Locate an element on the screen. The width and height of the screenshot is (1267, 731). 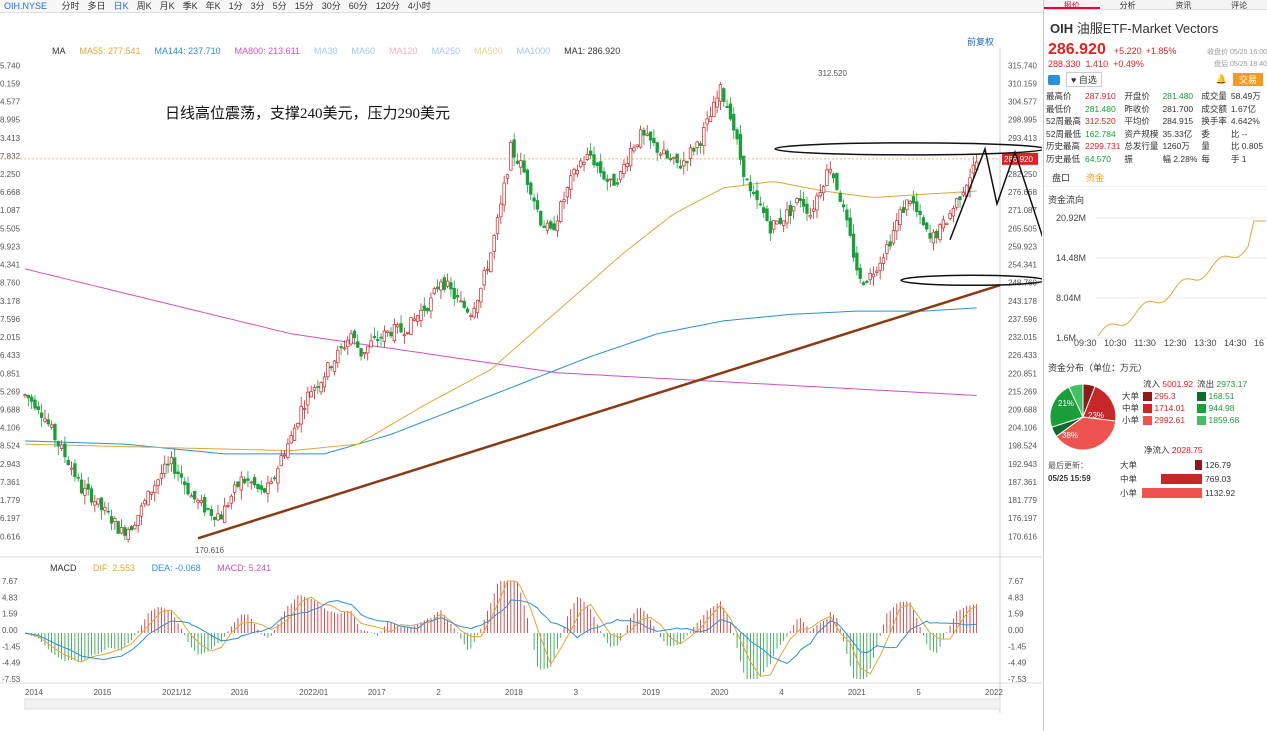
macd-tick: -7.53 is located at coordinates (1017, 679).